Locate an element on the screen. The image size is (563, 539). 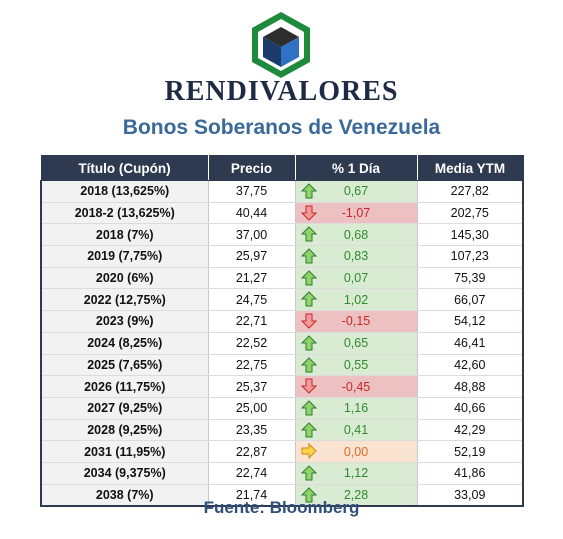
change-value: -1,07 is located at coordinates (356, 213).